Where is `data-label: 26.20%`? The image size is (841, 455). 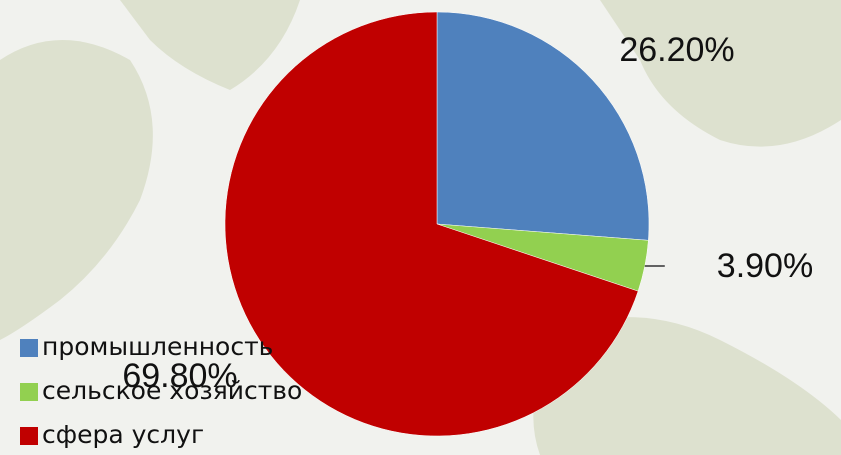
data-label: 26.20% is located at coordinates (676, 50).